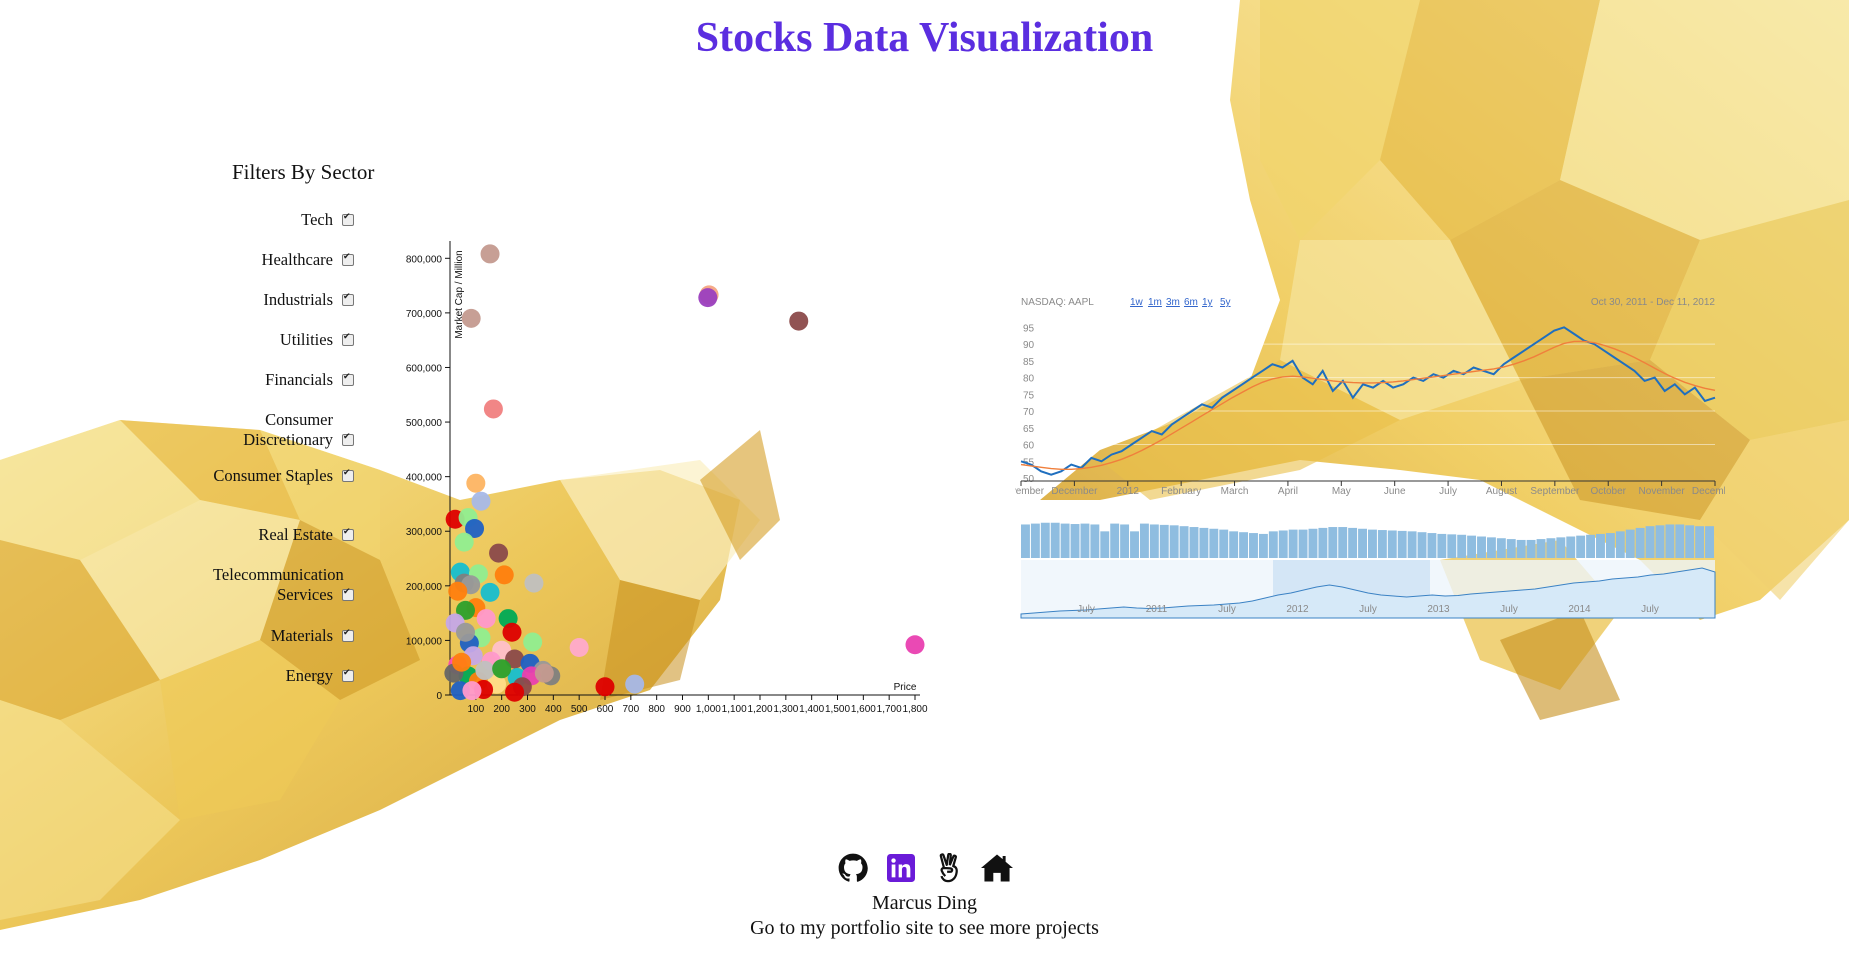 The height and width of the screenshot is (975, 1849). What do you see at coordinates (949, 868) in the screenshot?
I see `angellist-icon` at bounding box center [949, 868].